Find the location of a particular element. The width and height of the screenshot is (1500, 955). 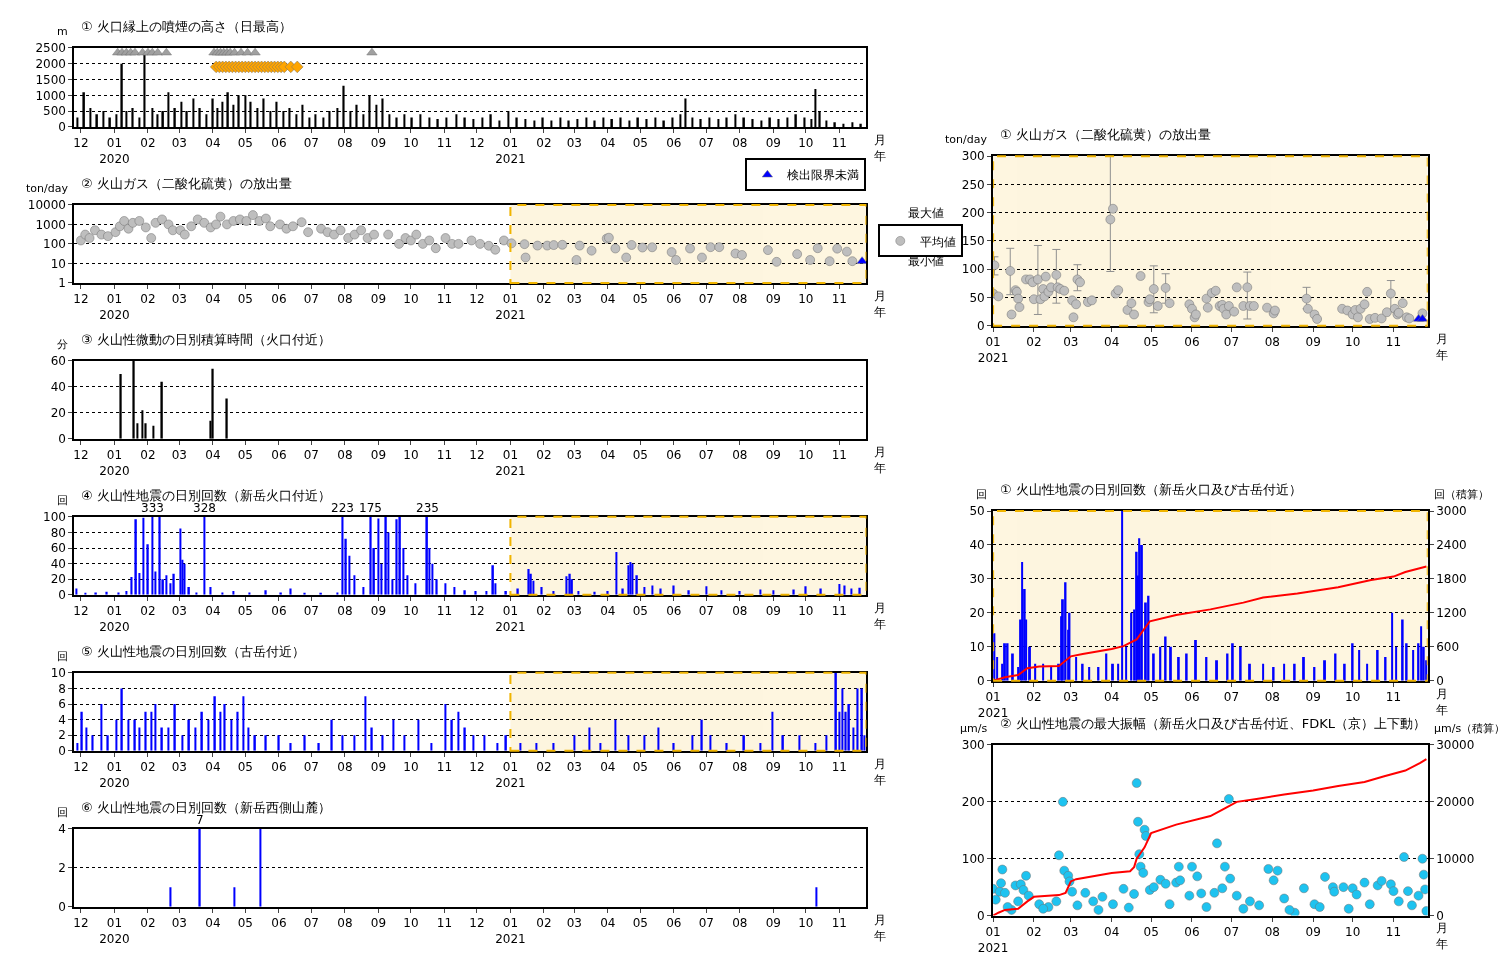

text: 最大値 is located at coordinates (926, 213).